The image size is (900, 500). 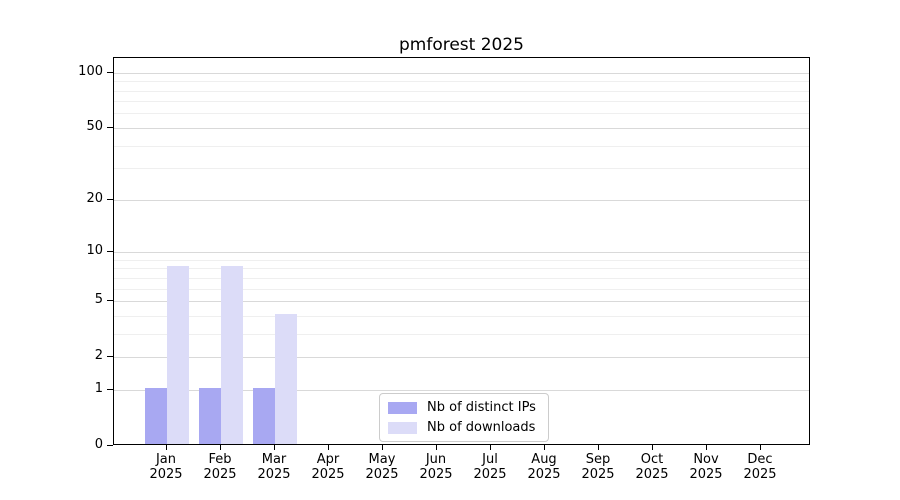 What do you see at coordinates (598, 467) in the screenshot?
I see `x-tick-label: Sep 2025` at bounding box center [598, 467].